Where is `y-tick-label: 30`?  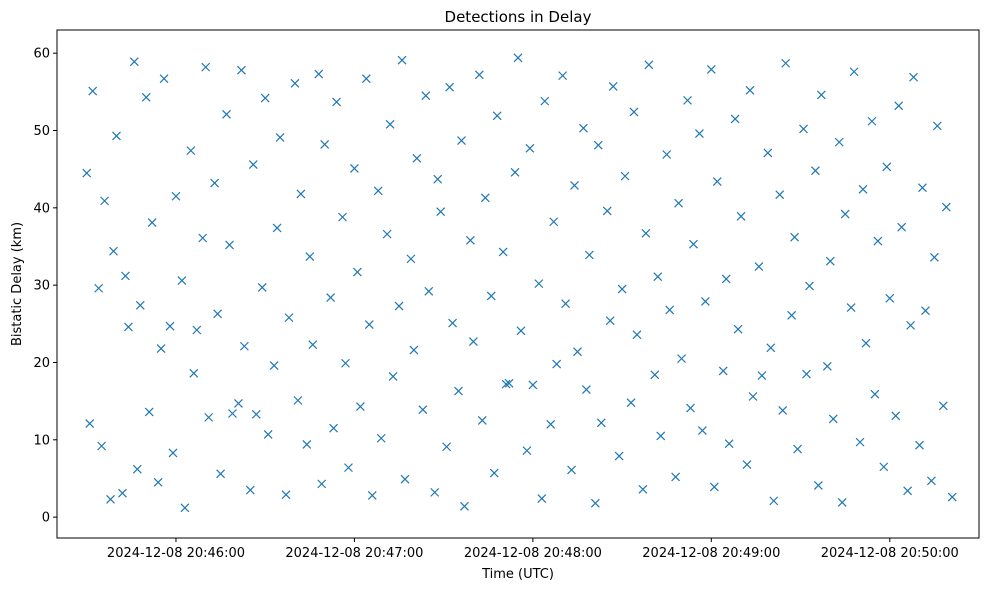 y-tick-label: 30 is located at coordinates (41, 286).